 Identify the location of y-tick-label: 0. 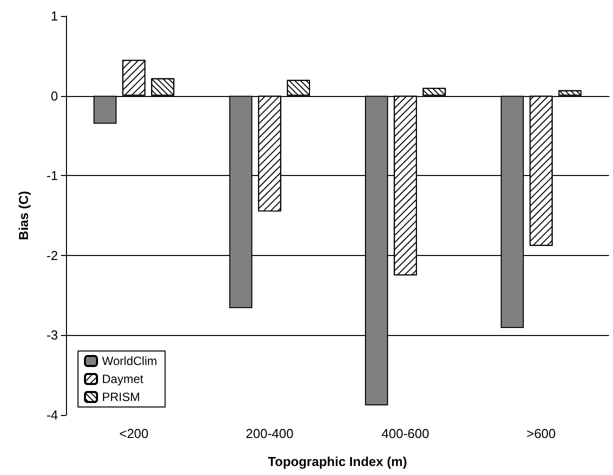
(54, 96).